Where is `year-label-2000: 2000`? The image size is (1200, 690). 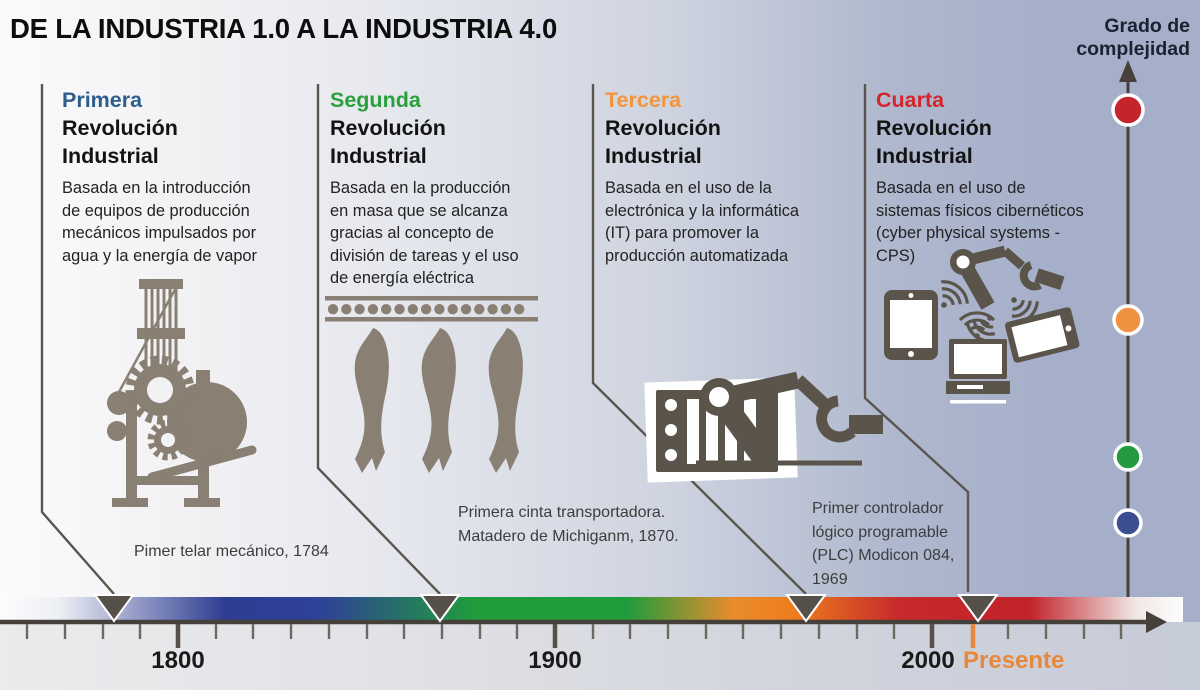 year-label-2000: 2000 is located at coordinates (928, 660).